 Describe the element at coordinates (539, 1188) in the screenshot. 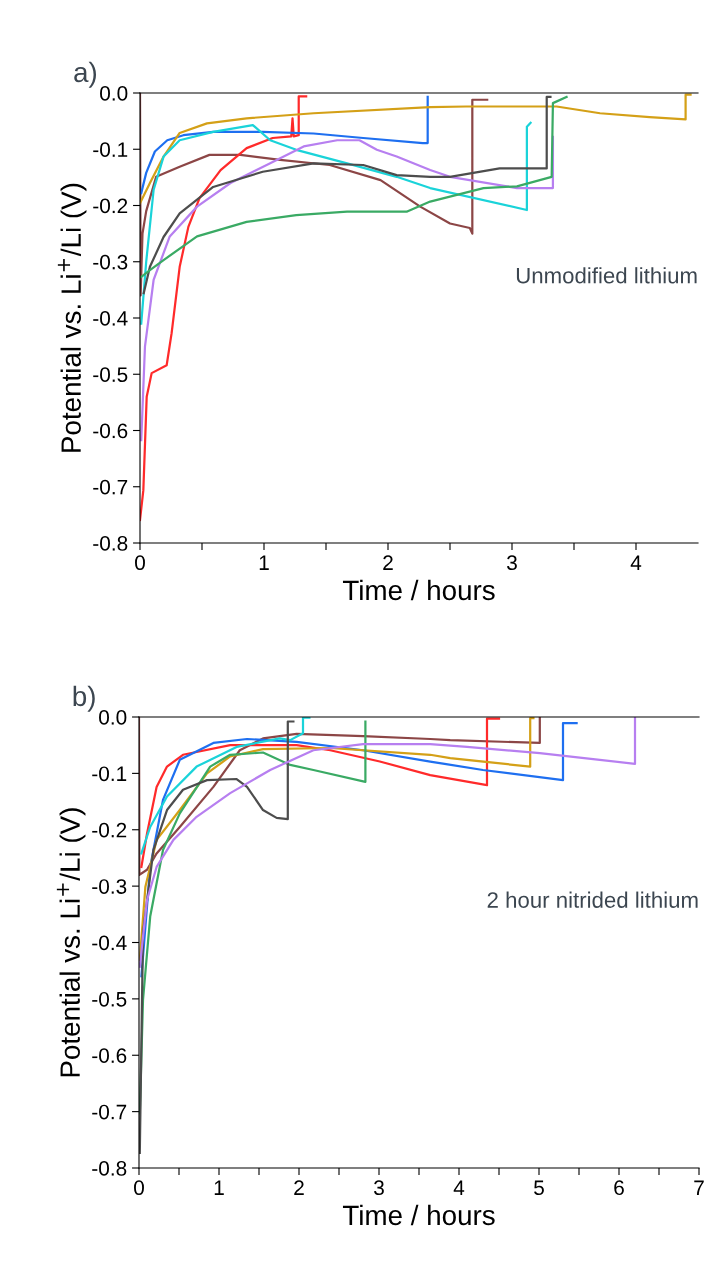

I see `x-tick-label: 5` at that location.